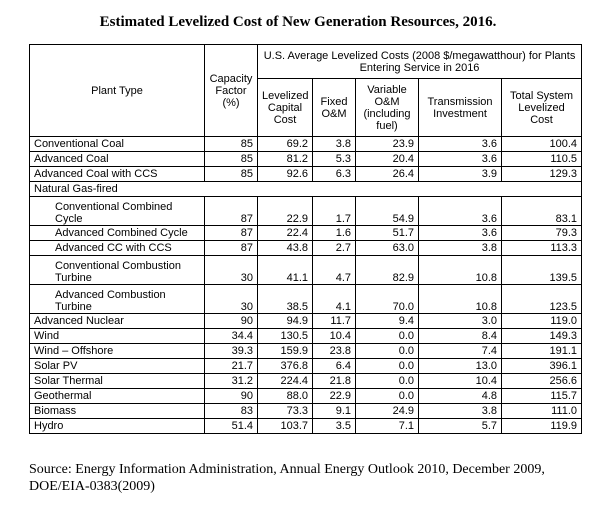  I want to click on value-cell: 94.9, so click(285, 321).